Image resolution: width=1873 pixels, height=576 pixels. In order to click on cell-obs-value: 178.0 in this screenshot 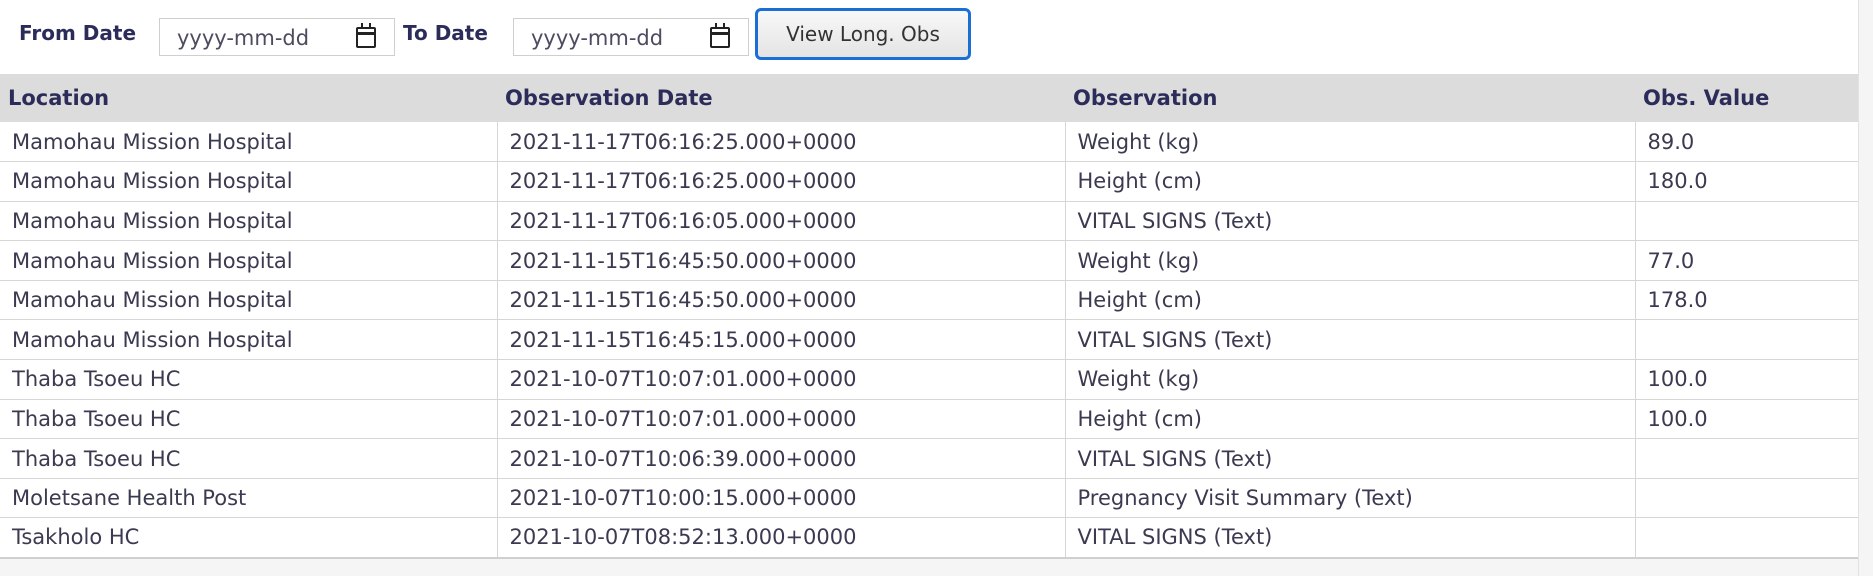, I will do `click(1746, 300)`.